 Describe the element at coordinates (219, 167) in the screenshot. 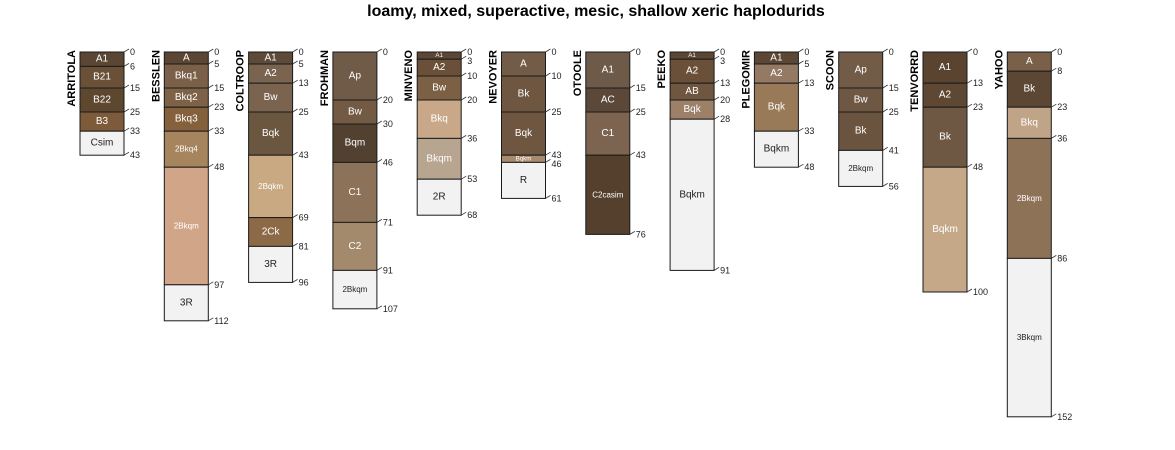

I see `depth-label: 48` at that location.